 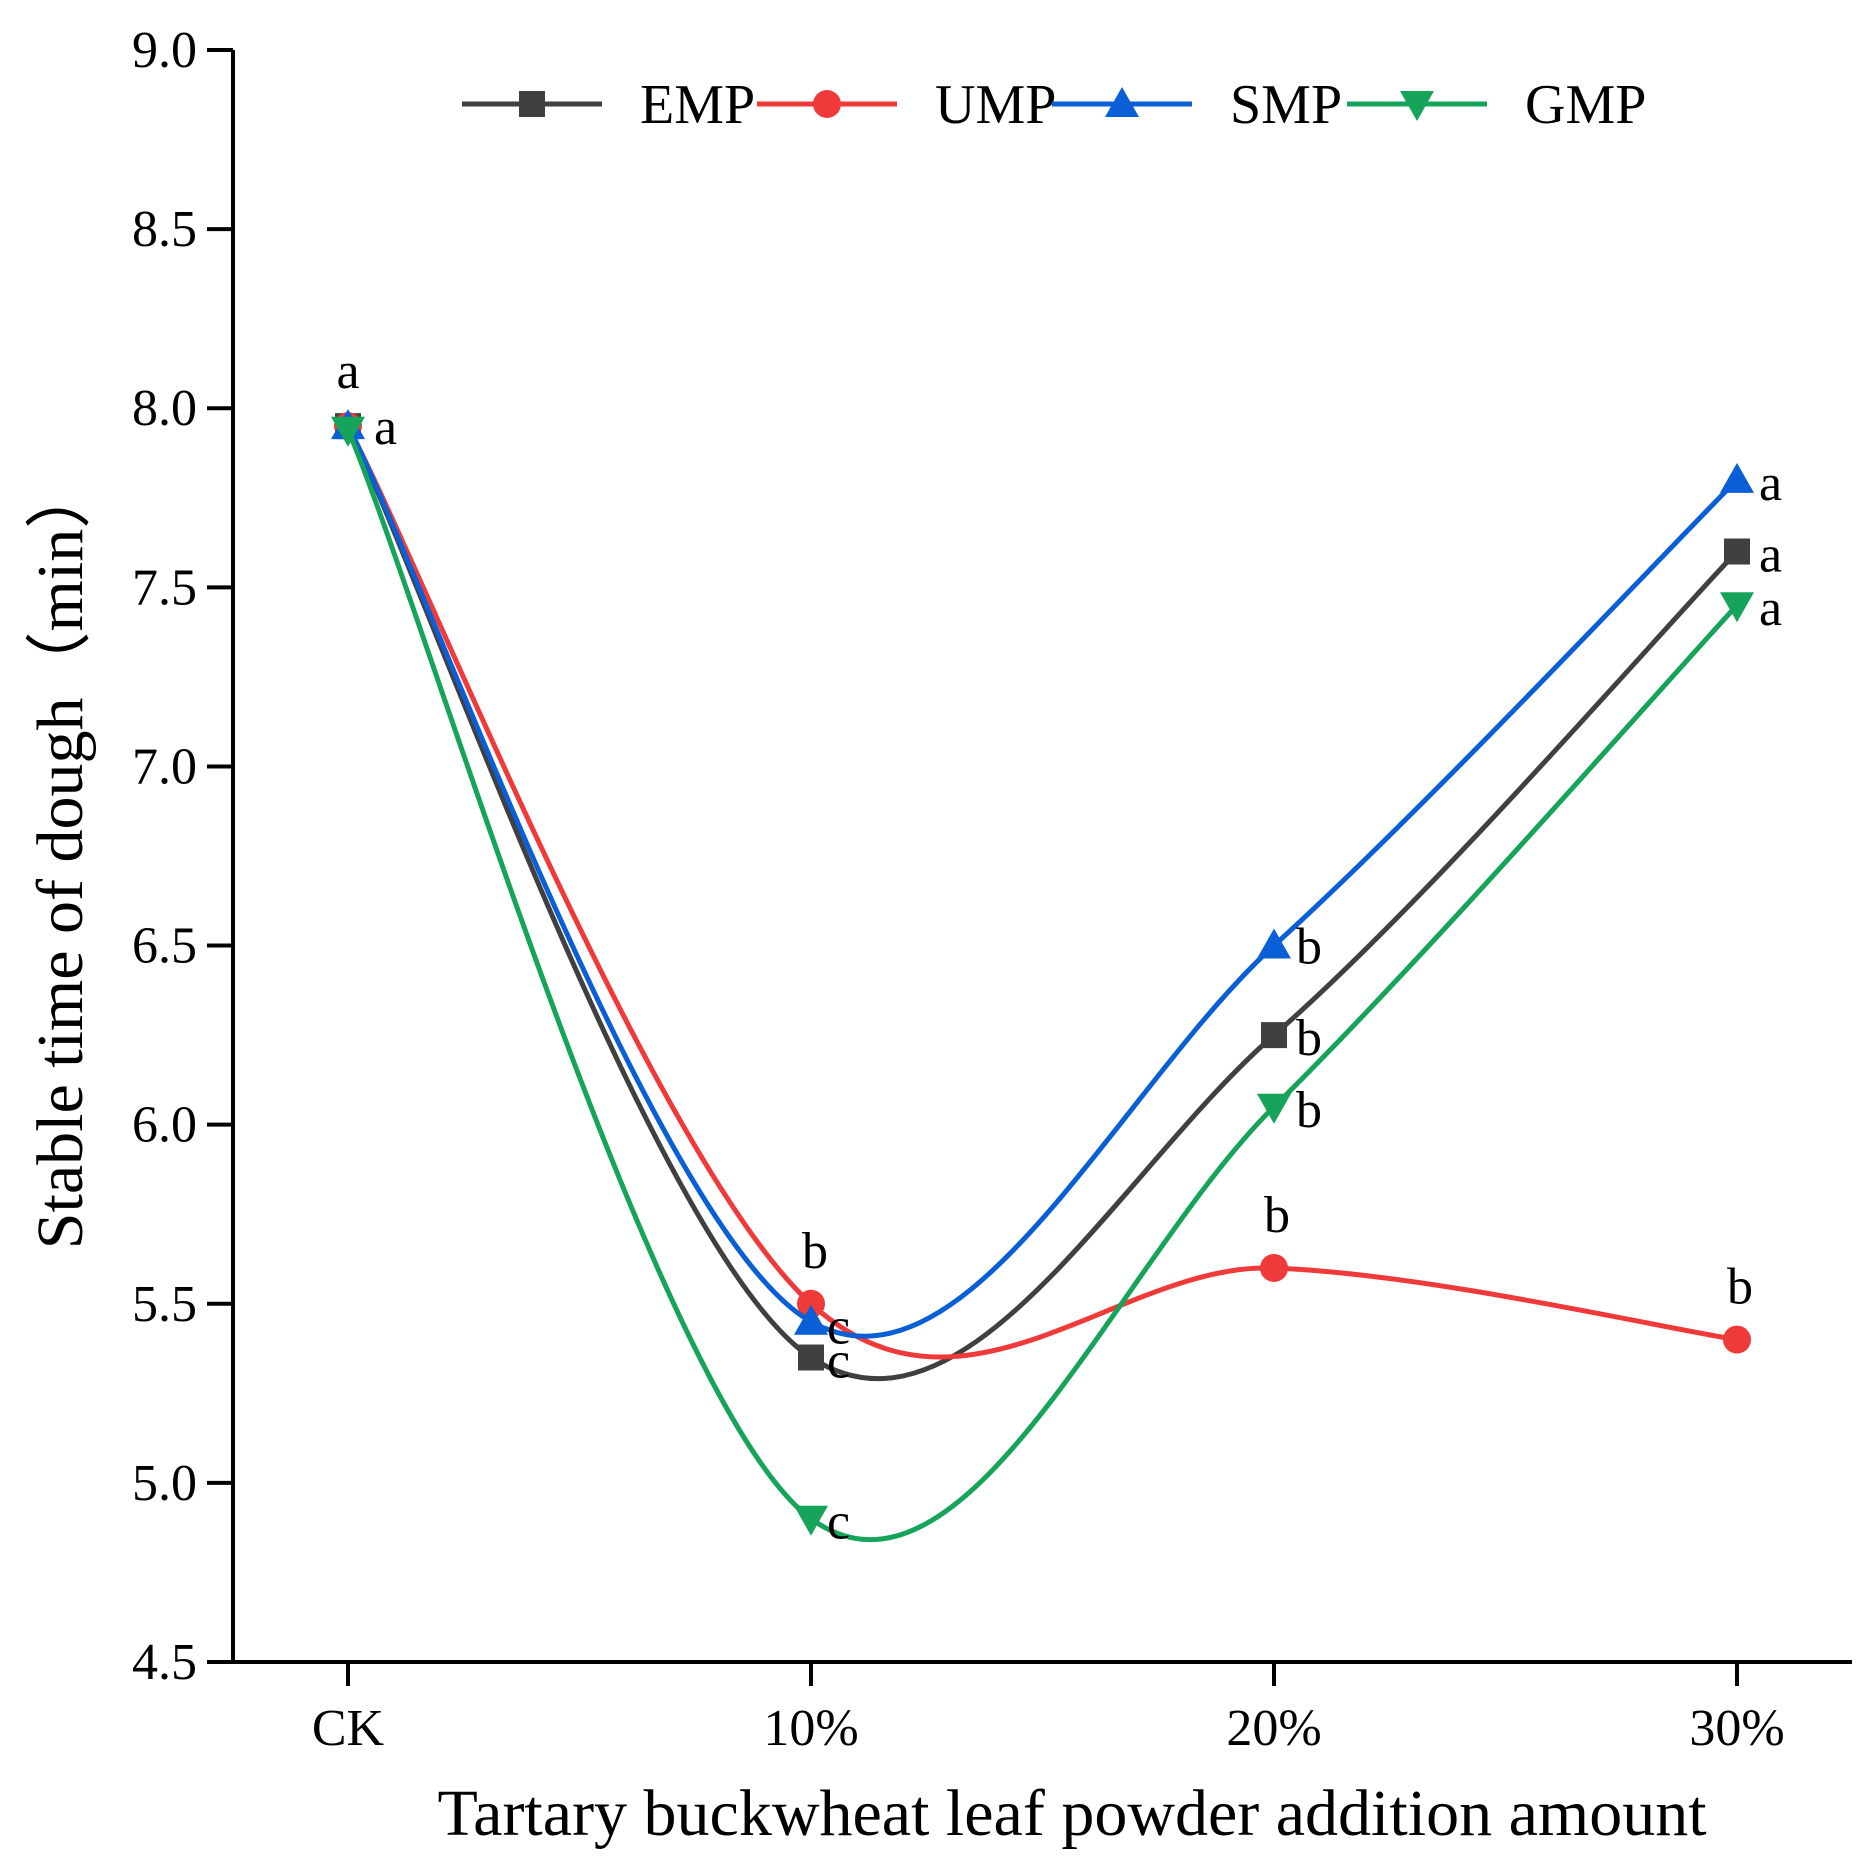 I want to click on sig-label-gmp: a, so click(x=1770, y=608).